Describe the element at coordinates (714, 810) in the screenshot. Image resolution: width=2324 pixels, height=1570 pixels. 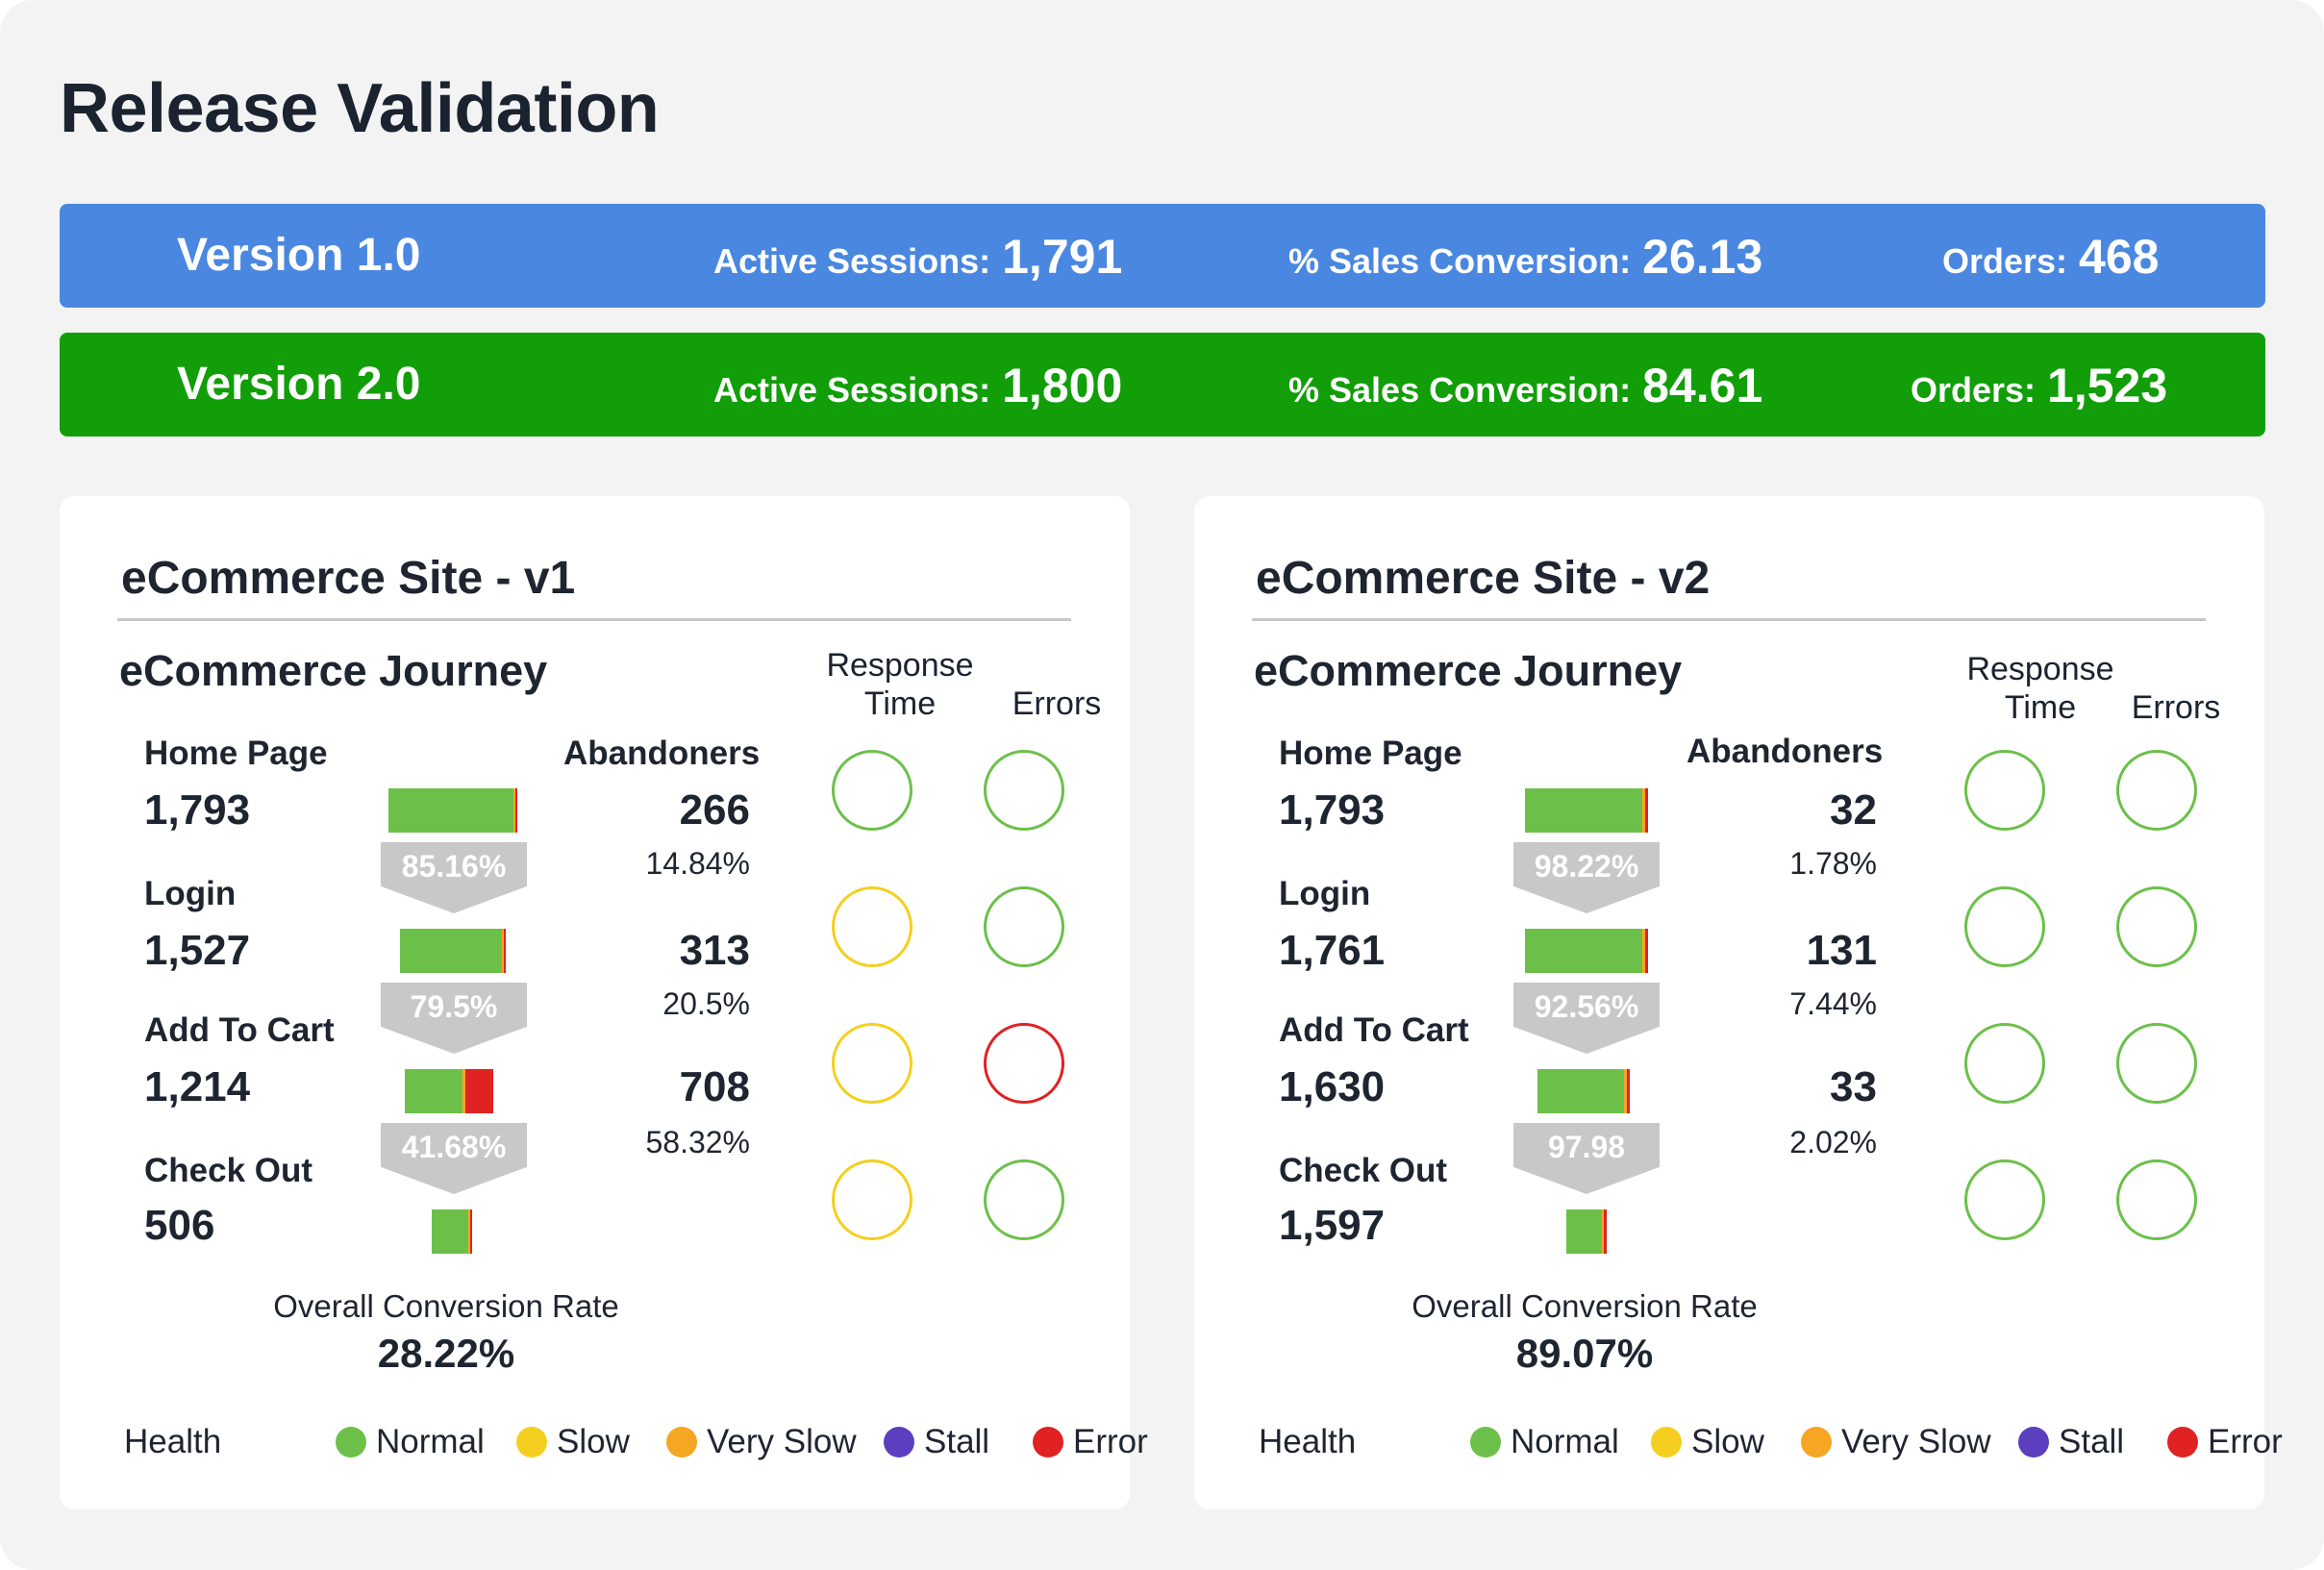
I see `abandoners-count: 266` at that location.